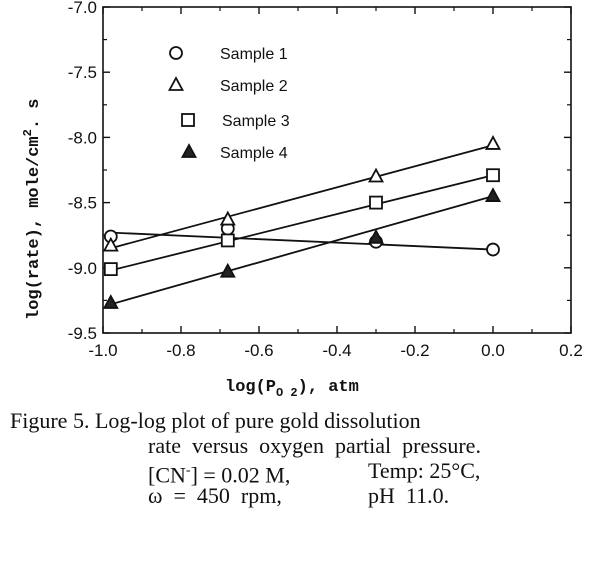 The image size is (597, 583). What do you see at coordinates (102, 350) in the screenshot?
I see `x-tick-label: -1.0` at bounding box center [102, 350].